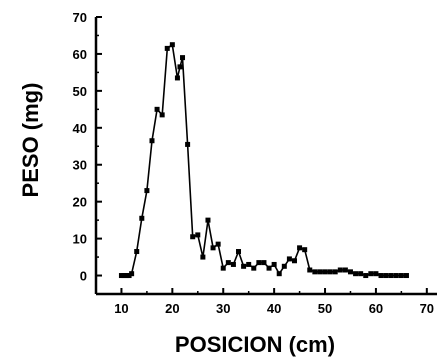 Image resolution: width=441 pixels, height=358 pixels. What do you see at coordinates (87, 147) in the screenshot?
I see `y-axis: 0 10 20 30 40 50 60 70` at bounding box center [87, 147].